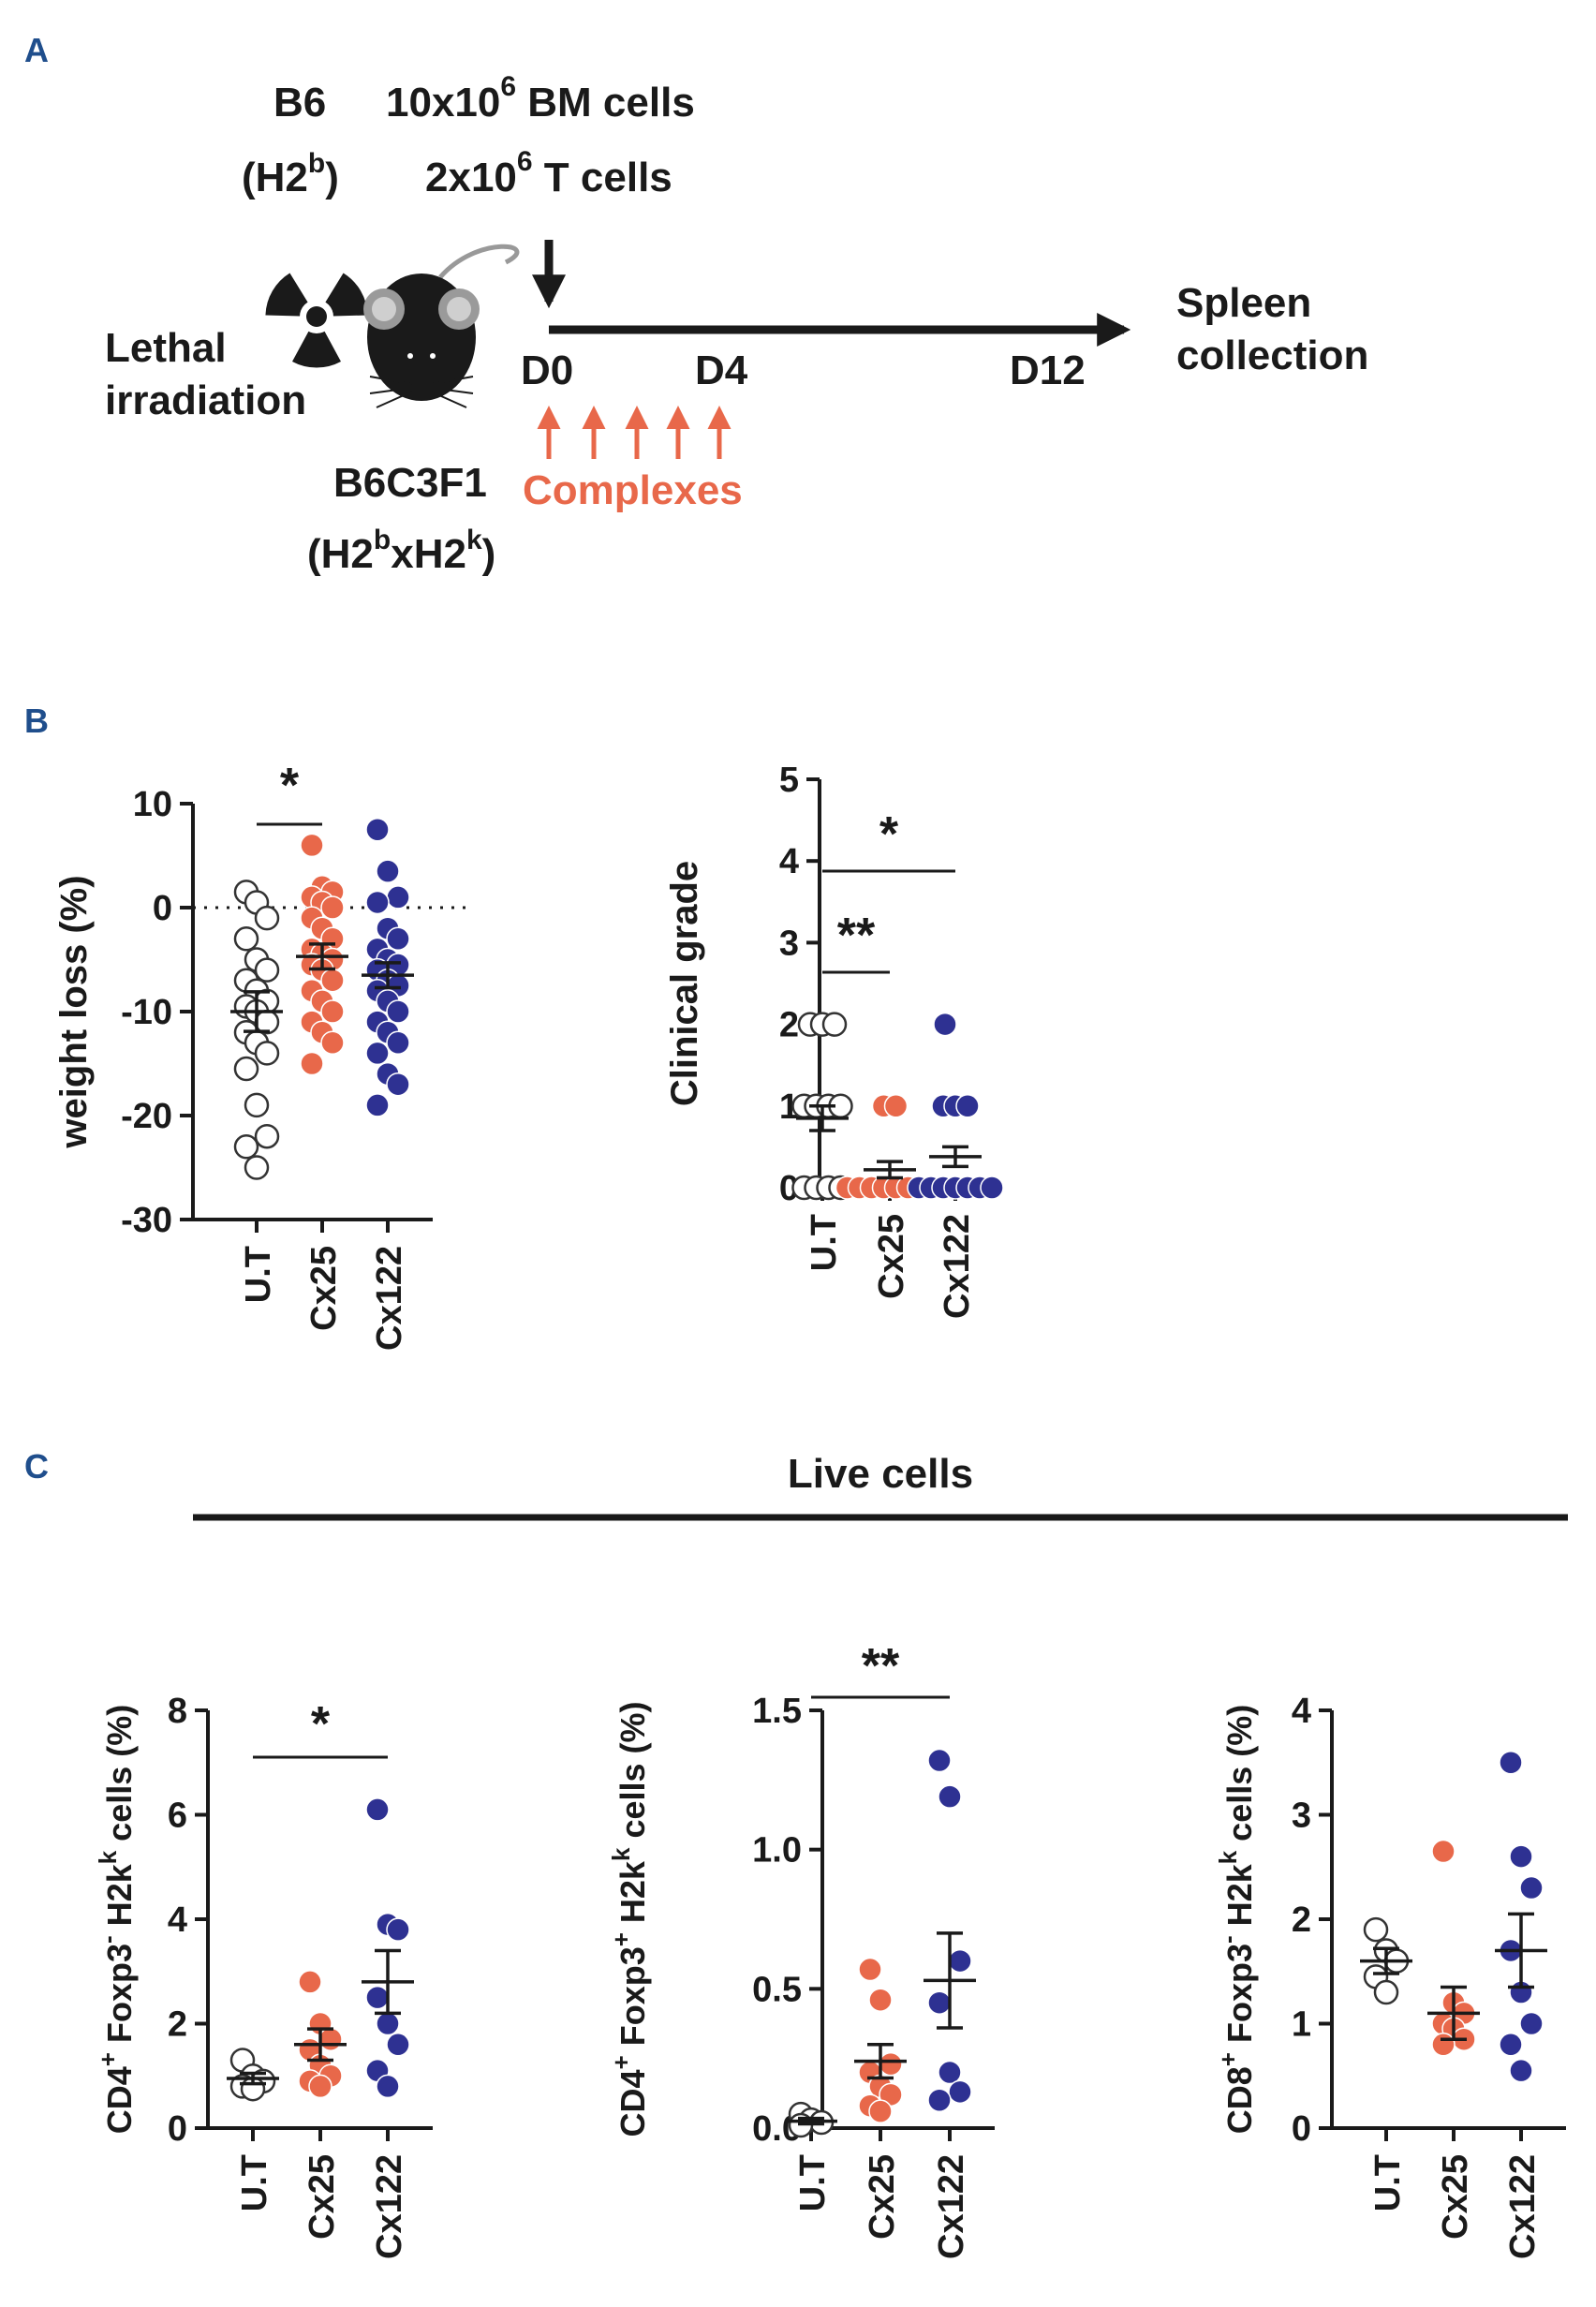 Image resolution: width=1596 pixels, height=2307 pixels. I want to click on y-tick-label: -30, so click(146, 1220).